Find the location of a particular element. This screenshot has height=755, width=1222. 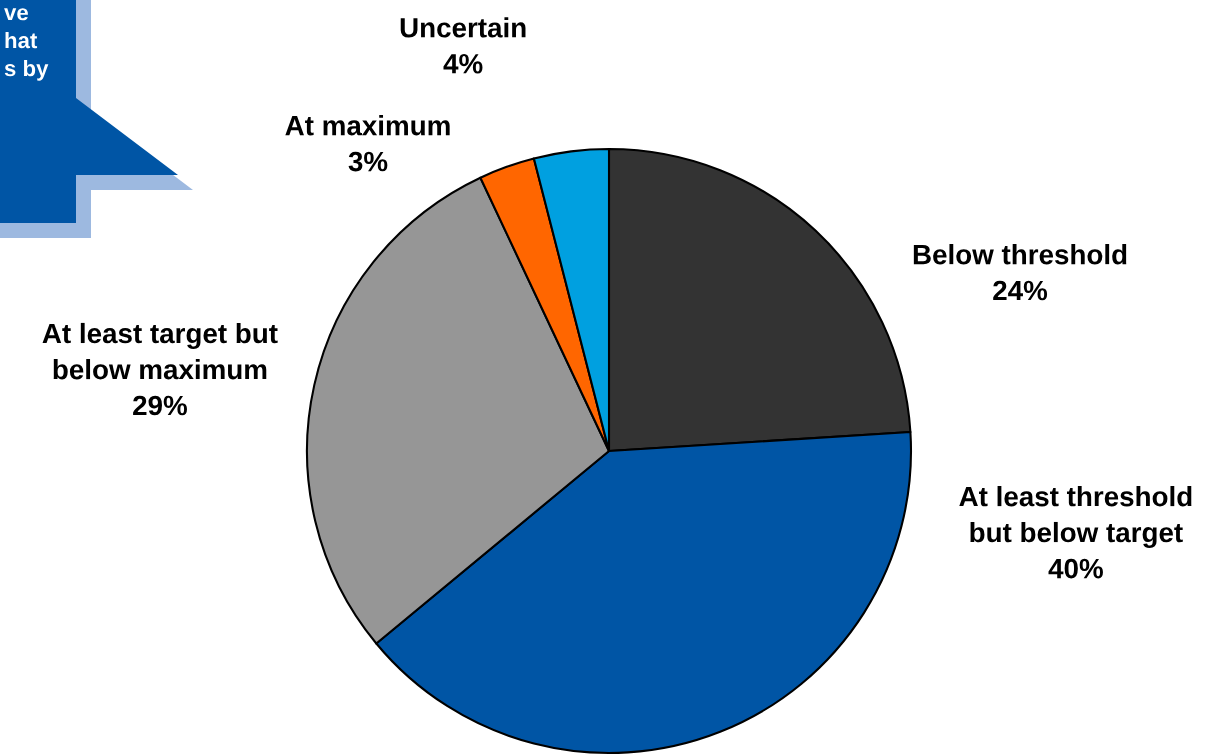

slice-label: Below threshold is located at coordinates (1020, 254).